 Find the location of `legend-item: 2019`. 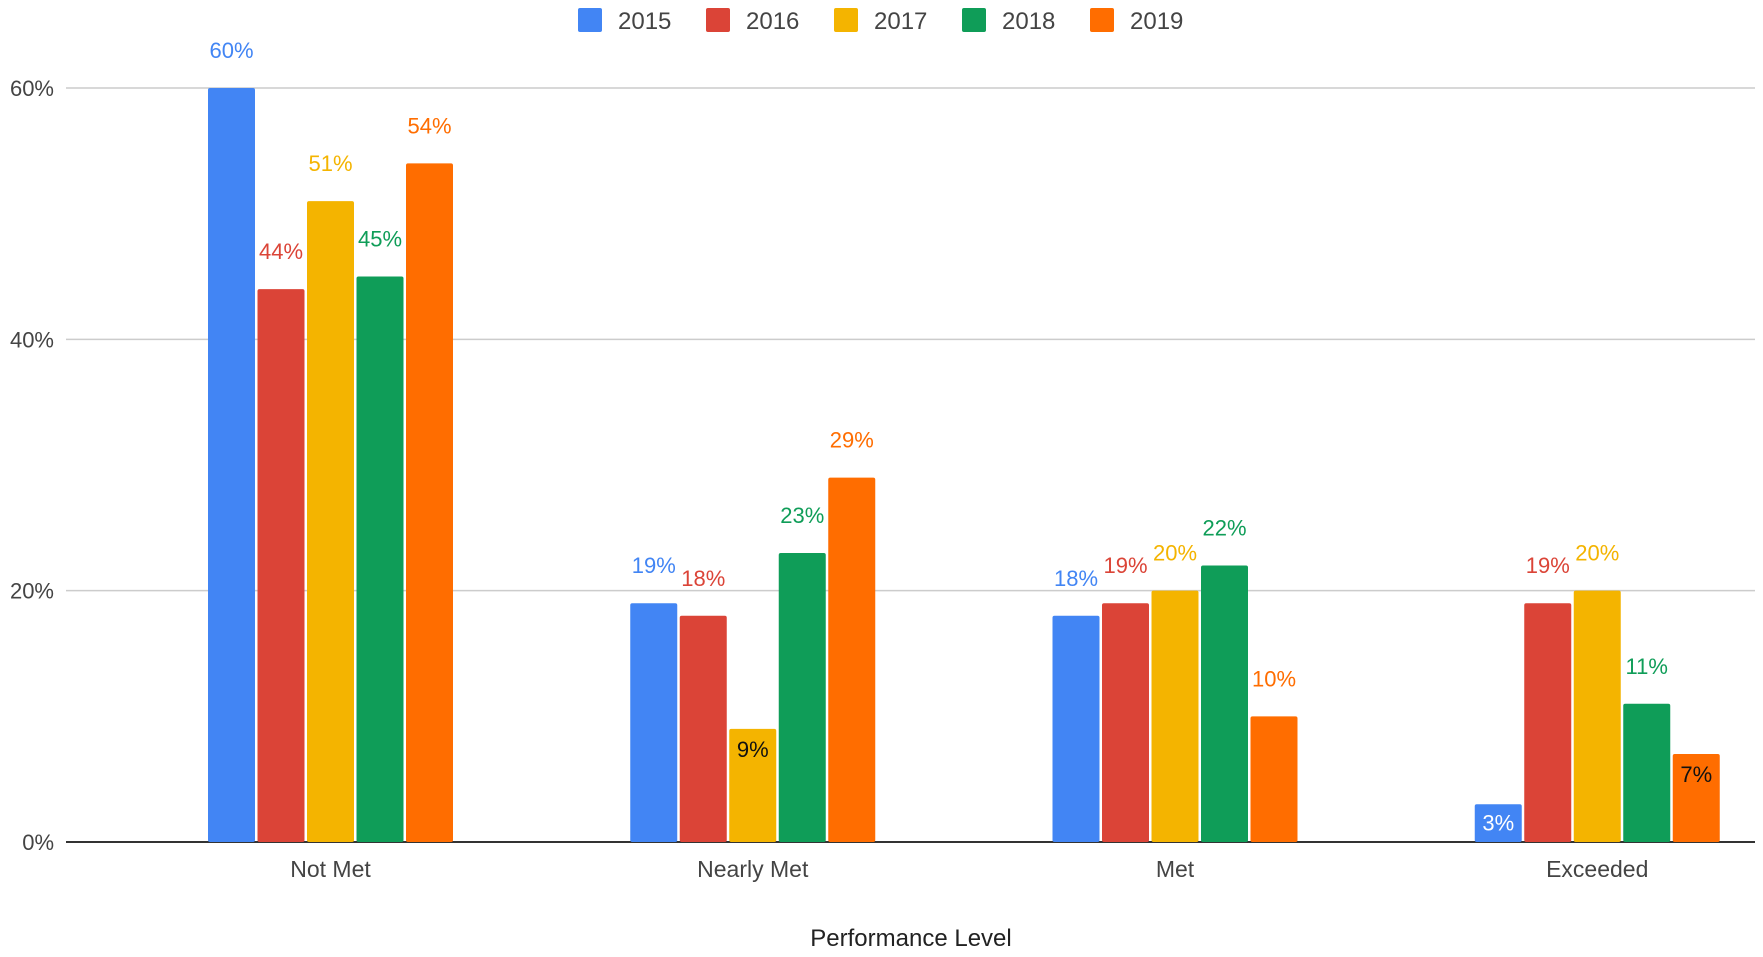

legend-item: 2019 is located at coordinates (1136, 21).